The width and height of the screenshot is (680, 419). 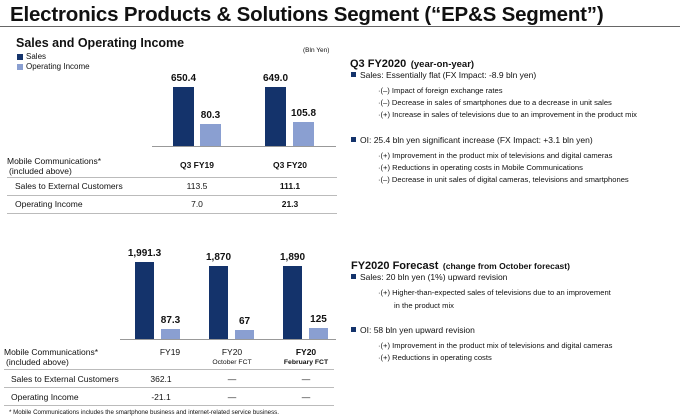 I want to click on value-label: 1,870, so click(x=218, y=258).